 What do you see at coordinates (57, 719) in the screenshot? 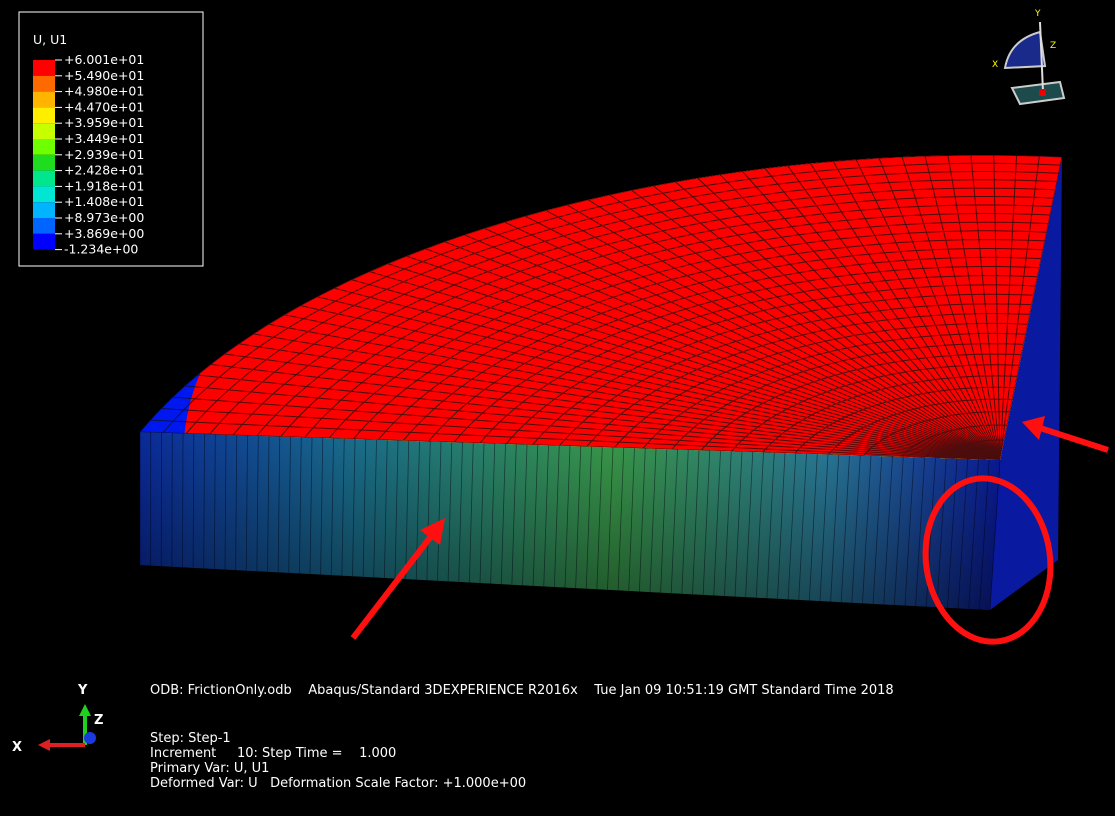
I see `axis-triad: Y Z X` at bounding box center [57, 719].